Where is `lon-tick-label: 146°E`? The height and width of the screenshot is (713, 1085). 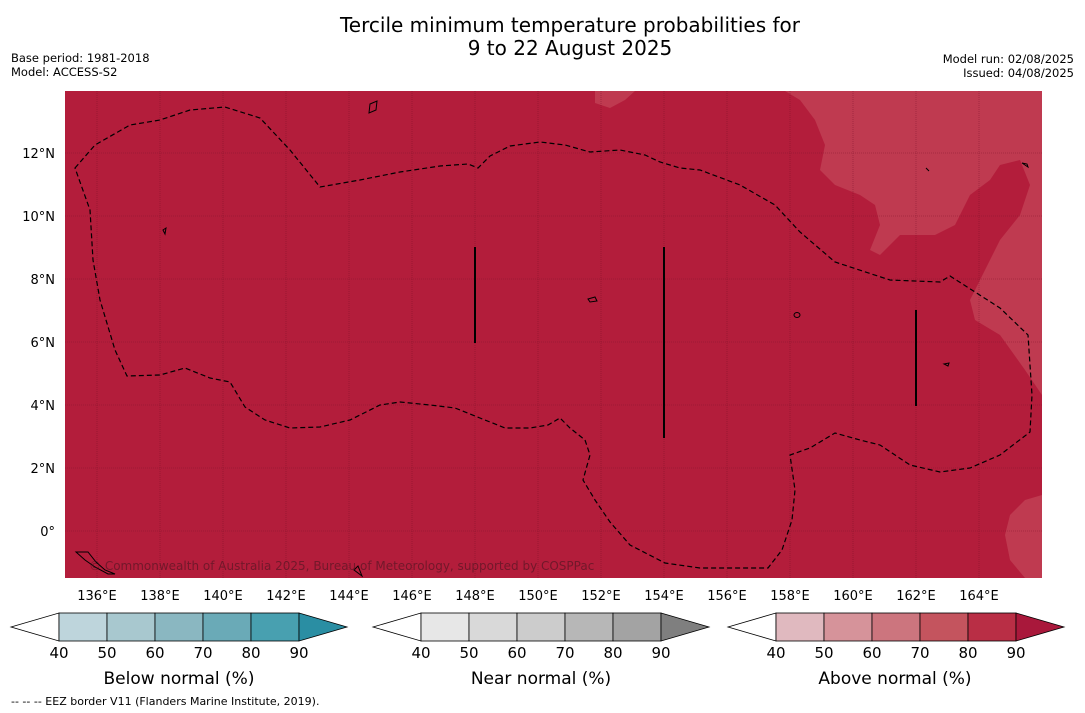
lon-tick-label: 146°E is located at coordinates (412, 596).